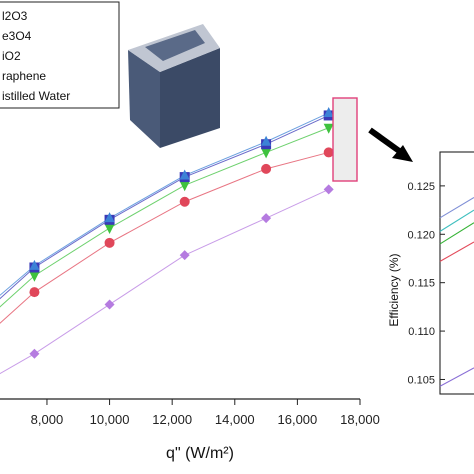 The image size is (474, 474). What do you see at coordinates (456, 292) in the screenshot?
I see `inset-lines` at bounding box center [456, 292].